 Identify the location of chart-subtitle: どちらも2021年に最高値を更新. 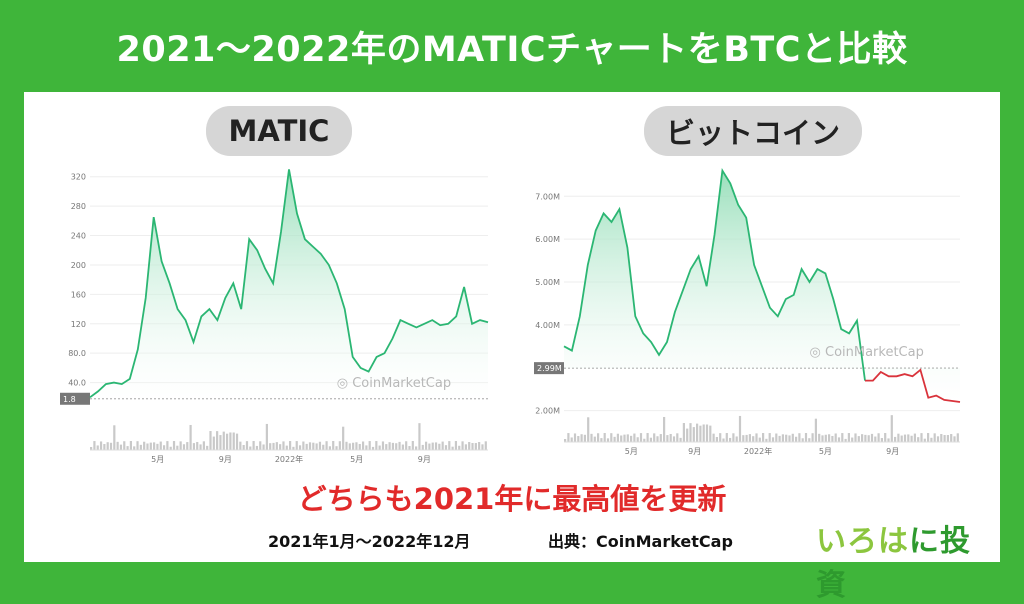
(512, 499).